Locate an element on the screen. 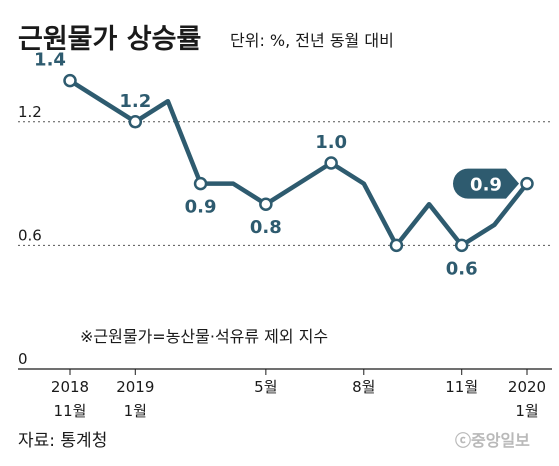 This screenshot has width=559, height=466. source-label: 자료: 통계청 is located at coordinates (62, 441).